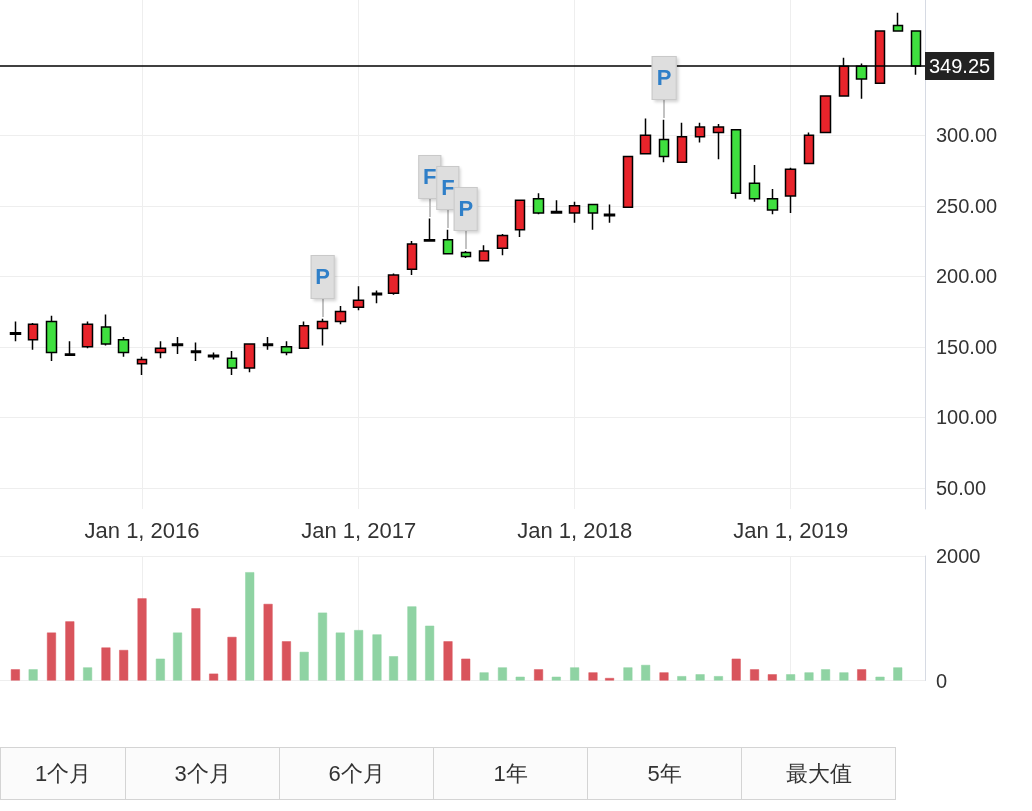 Image resolution: width=1032 pixels, height=811 pixels. What do you see at coordinates (967, 135) in the screenshot?
I see `y-tick-label: 300.00` at bounding box center [967, 135].